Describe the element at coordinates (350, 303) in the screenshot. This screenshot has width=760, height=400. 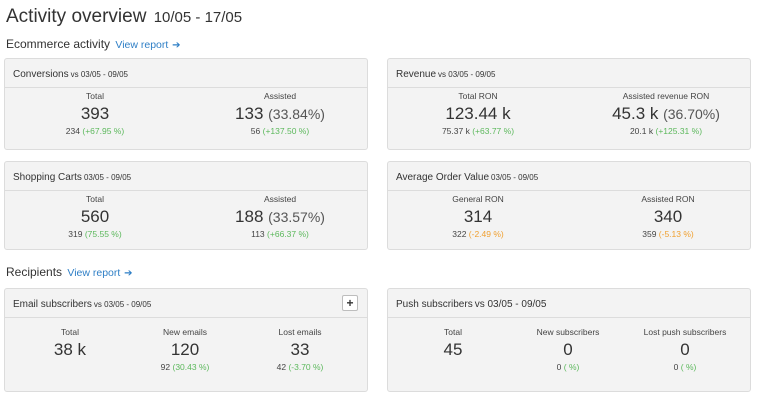
I see `add-button: +` at that location.